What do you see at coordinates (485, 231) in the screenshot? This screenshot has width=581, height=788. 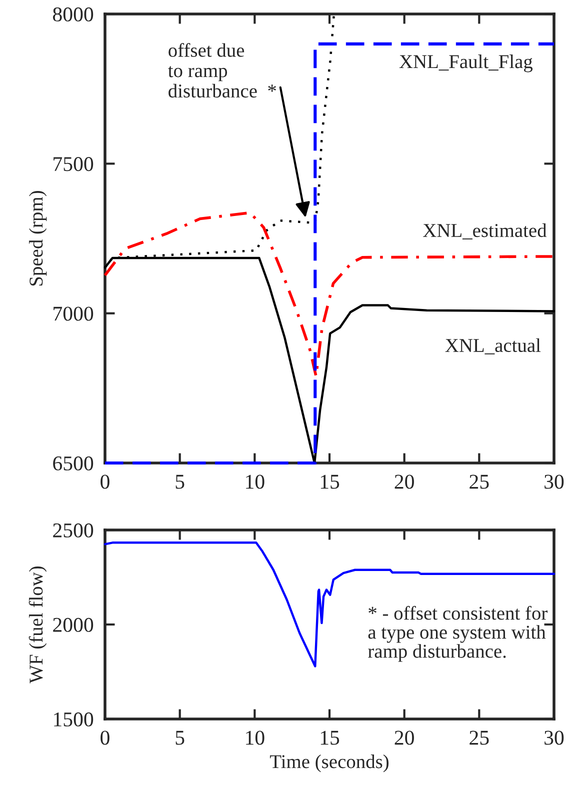 I see `series-label: XNL_estimated` at bounding box center [485, 231].